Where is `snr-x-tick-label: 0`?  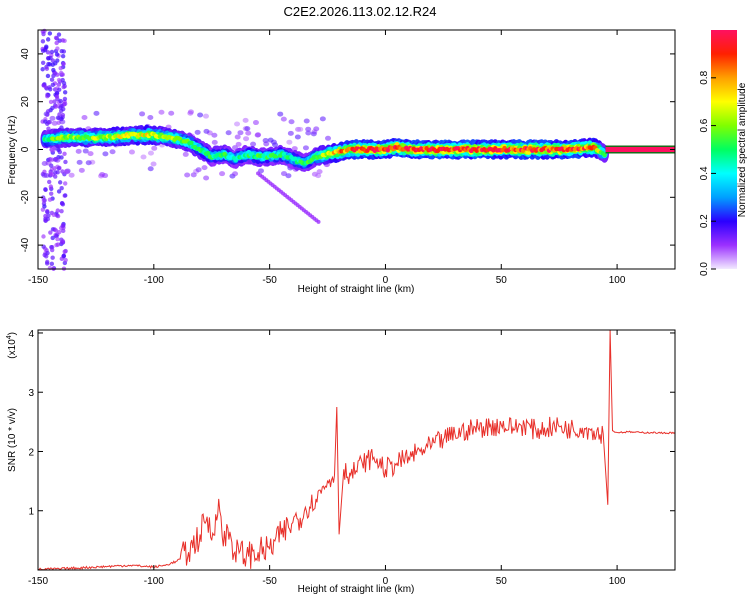
snr-x-tick-label: 0 is located at coordinates (386, 581).